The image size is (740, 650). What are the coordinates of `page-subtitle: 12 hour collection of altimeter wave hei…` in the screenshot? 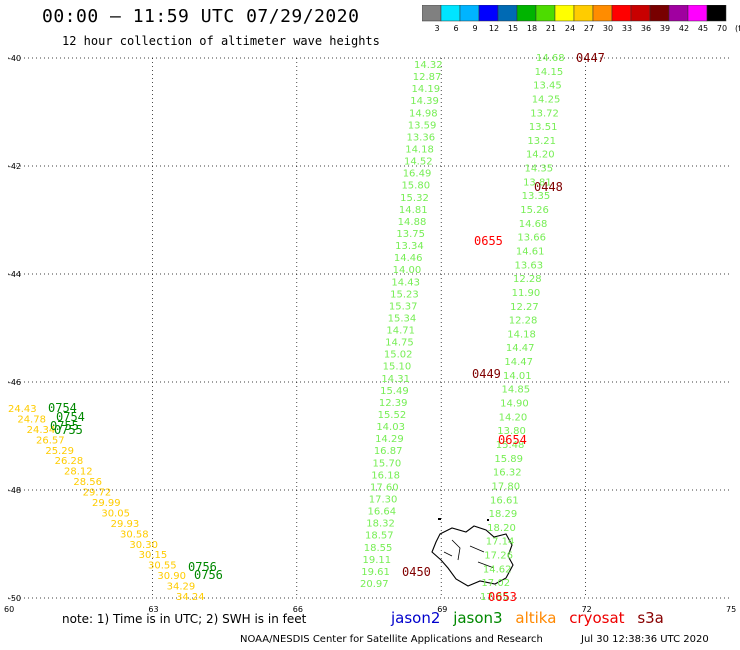 It's located at (221, 41).